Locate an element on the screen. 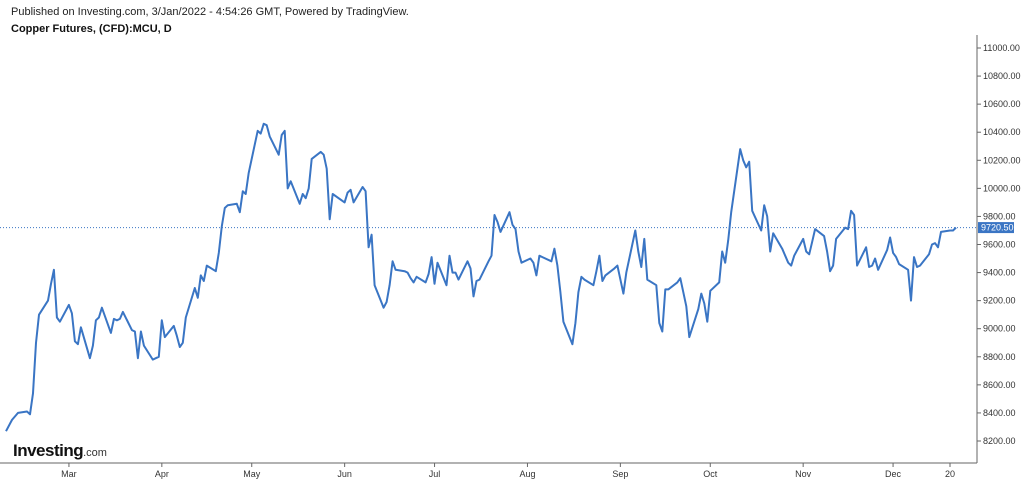  y-tick-label: 9800.00 is located at coordinates (999, 216).